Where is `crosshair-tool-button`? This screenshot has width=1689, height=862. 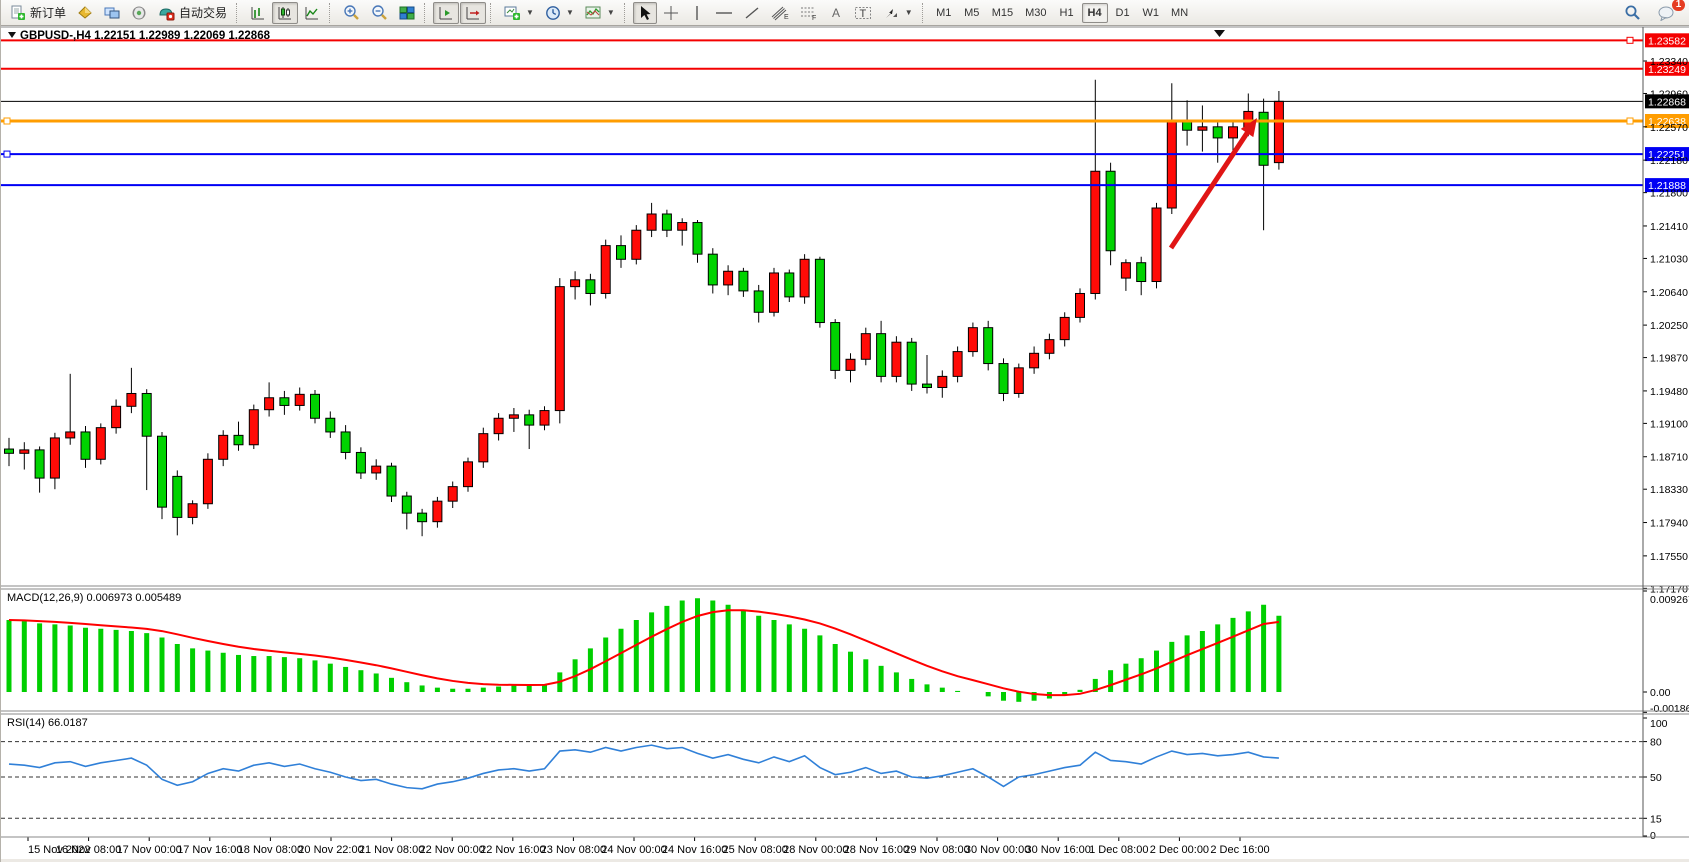 crosshair-tool-button is located at coordinates (671, 13).